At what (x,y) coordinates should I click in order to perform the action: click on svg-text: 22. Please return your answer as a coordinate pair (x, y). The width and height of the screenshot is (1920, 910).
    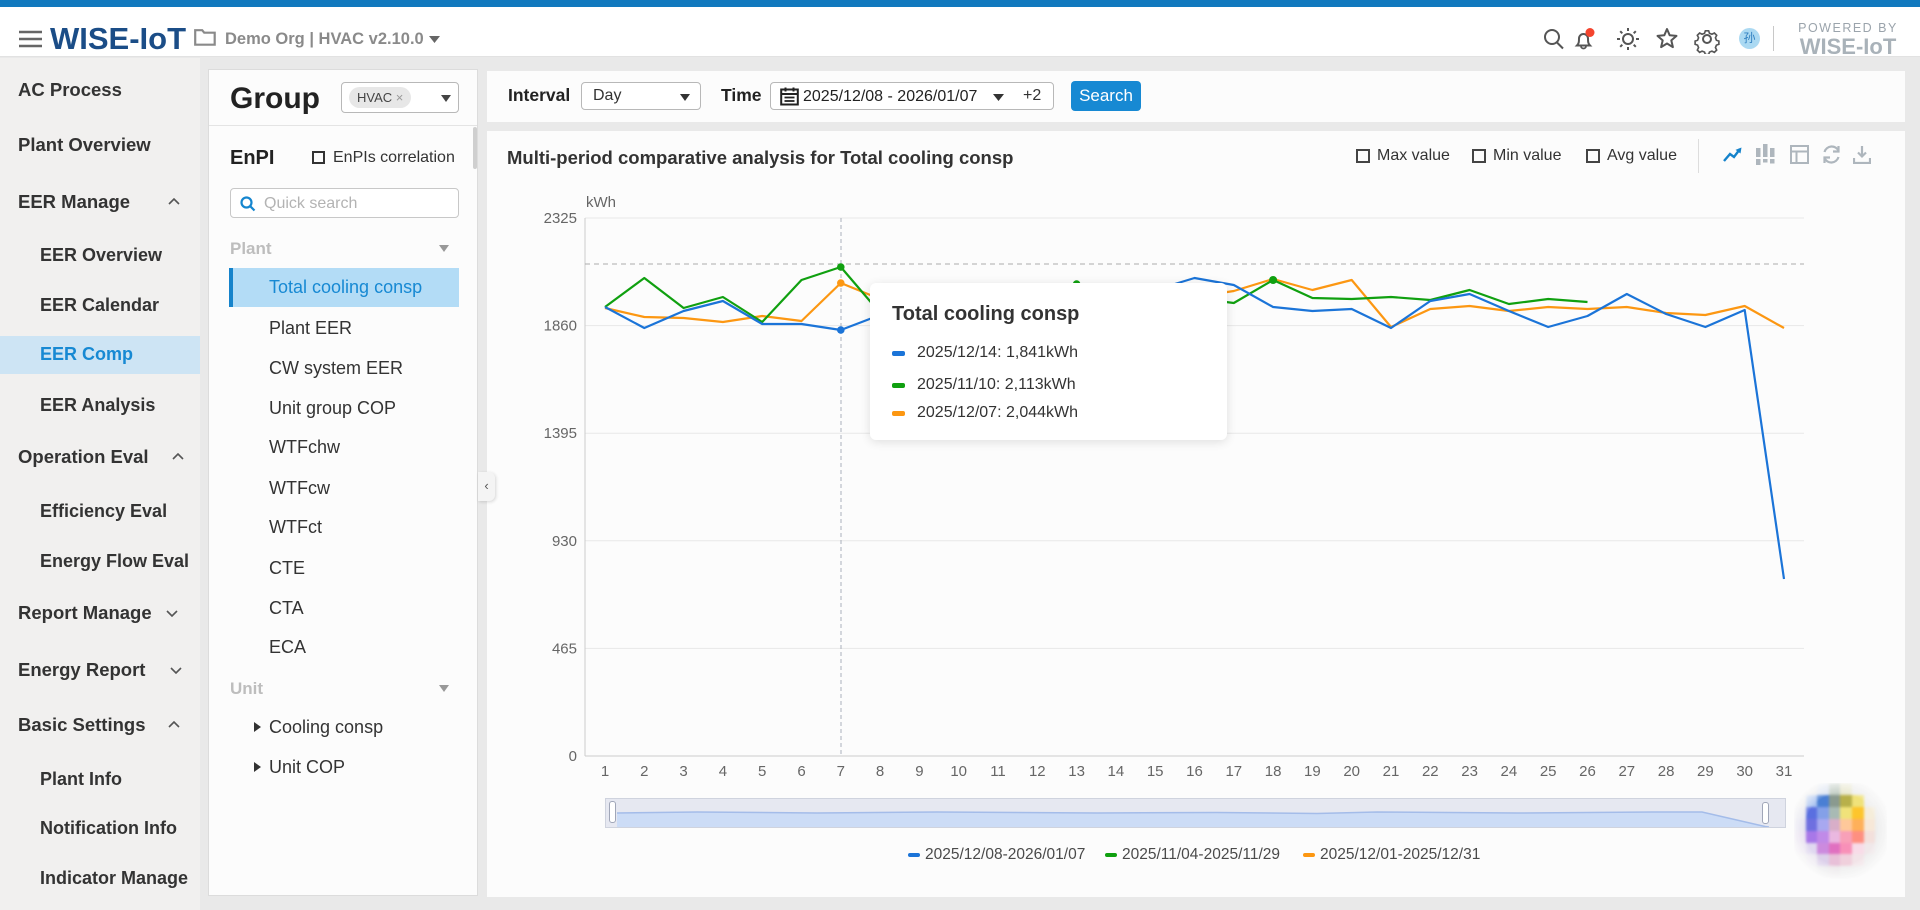
    Looking at the image, I should click on (1430, 771).